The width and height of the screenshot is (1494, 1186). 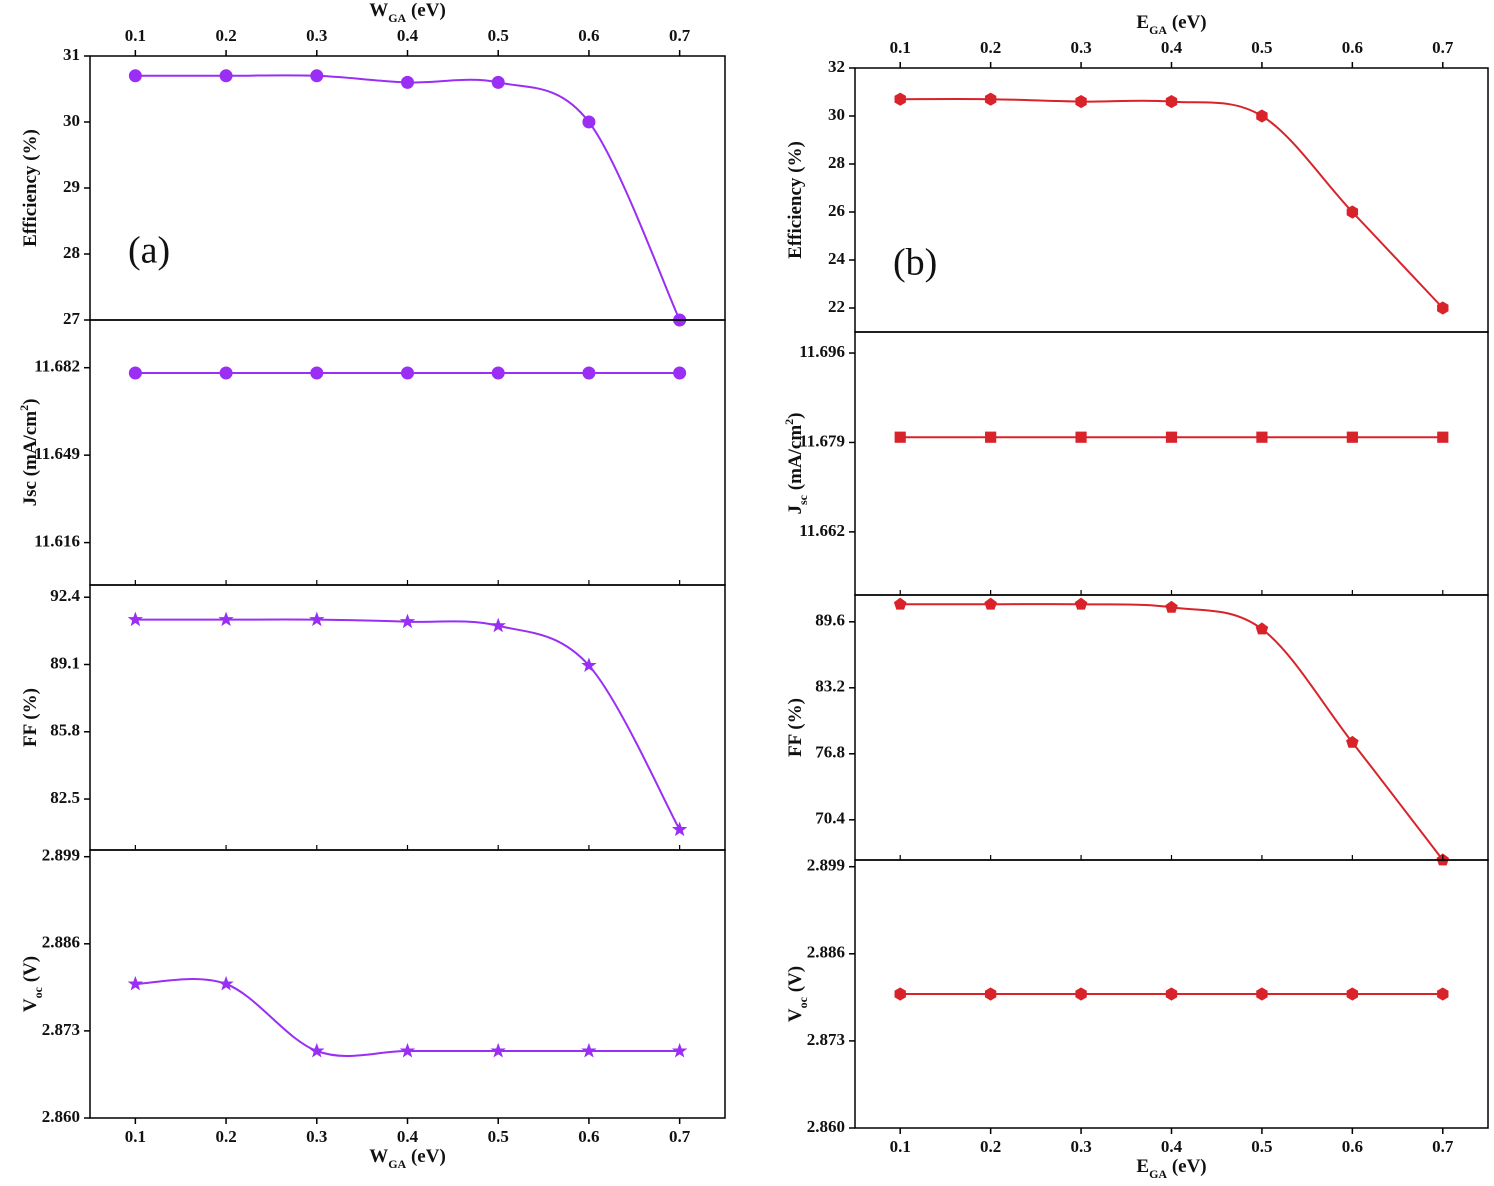 I want to click on y-axis-label: Voc (V), so click(x=32, y=984).